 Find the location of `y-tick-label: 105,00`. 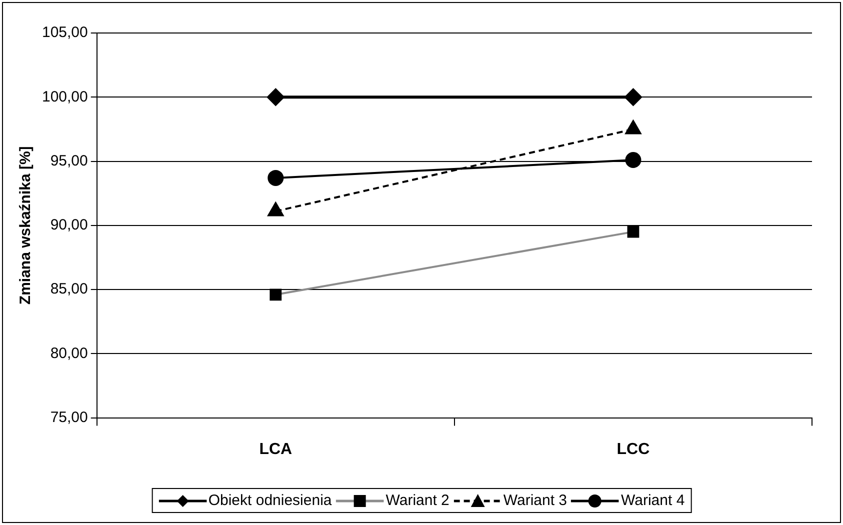

y-tick-label: 105,00 is located at coordinates (65, 33).